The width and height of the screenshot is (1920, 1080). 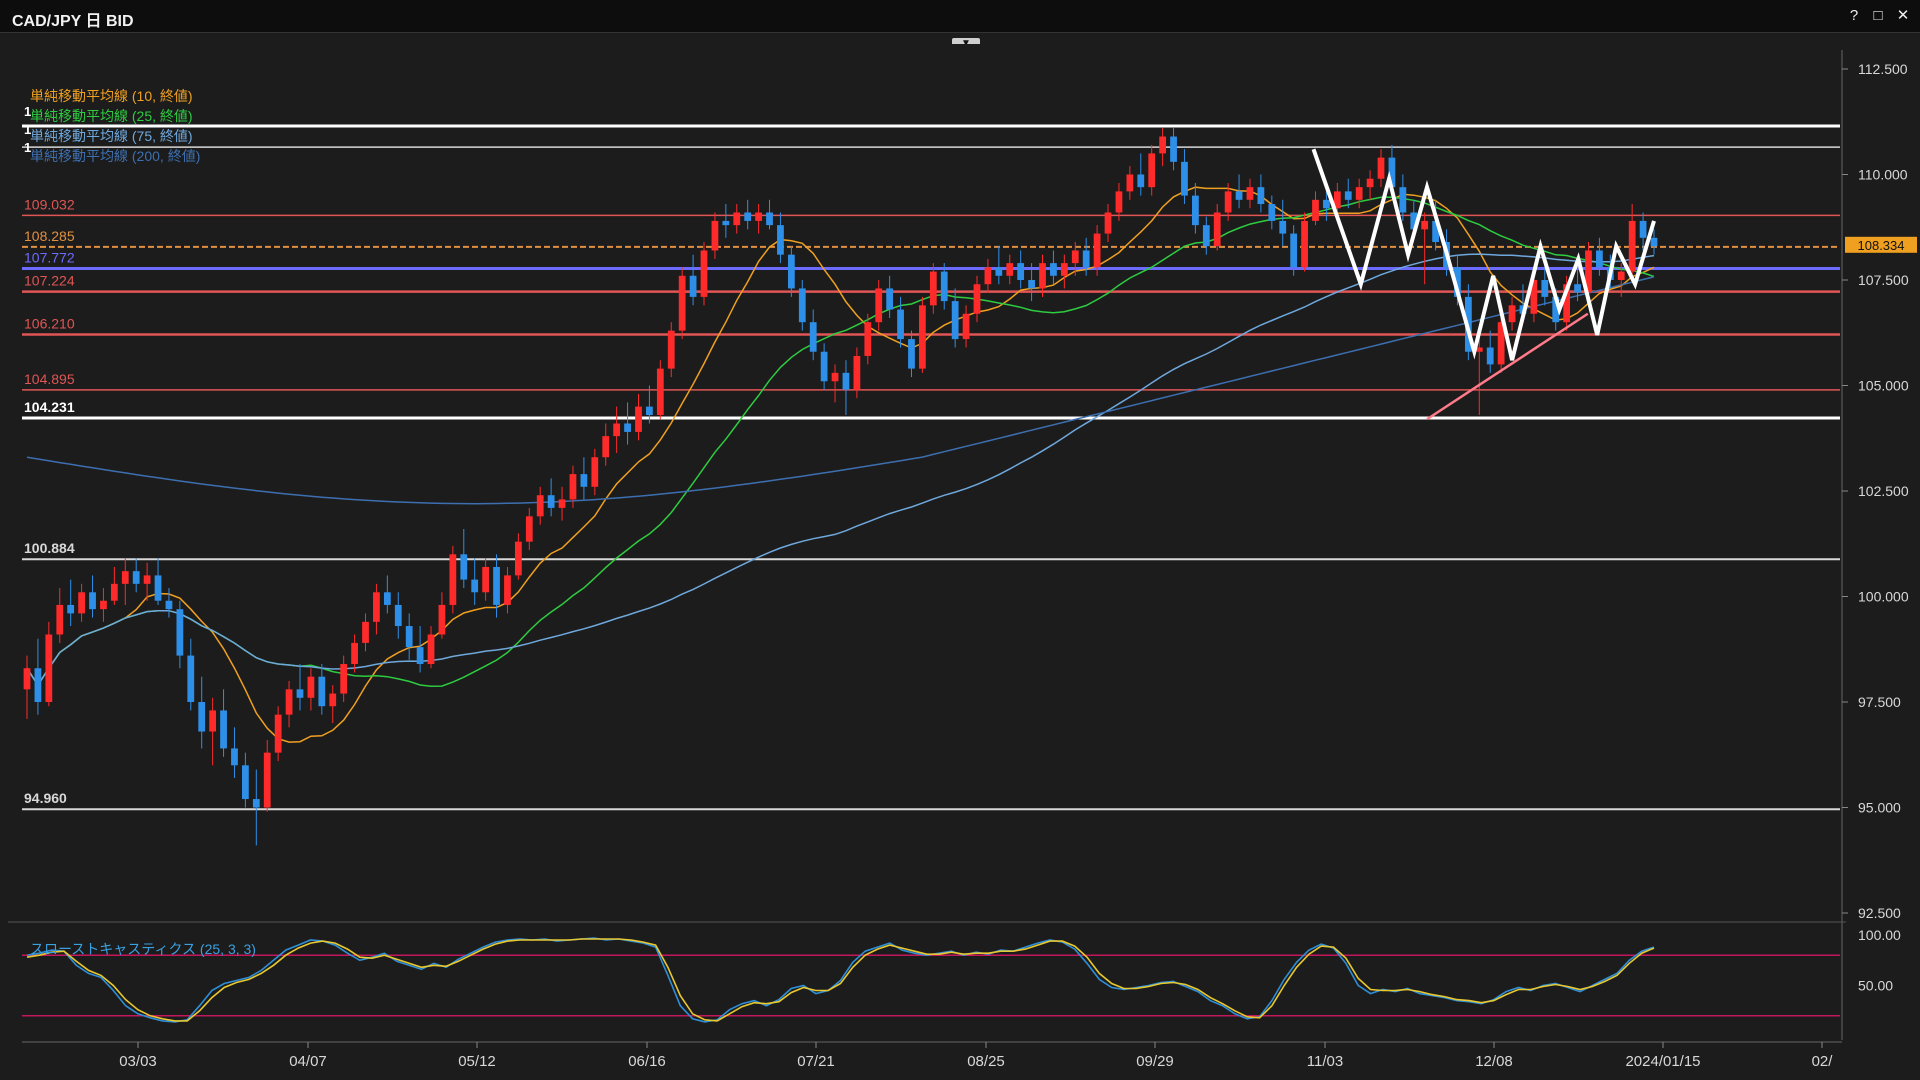 What do you see at coordinates (1875, 986) in the screenshot?
I see `stoch-tick-label: 50.00` at bounding box center [1875, 986].